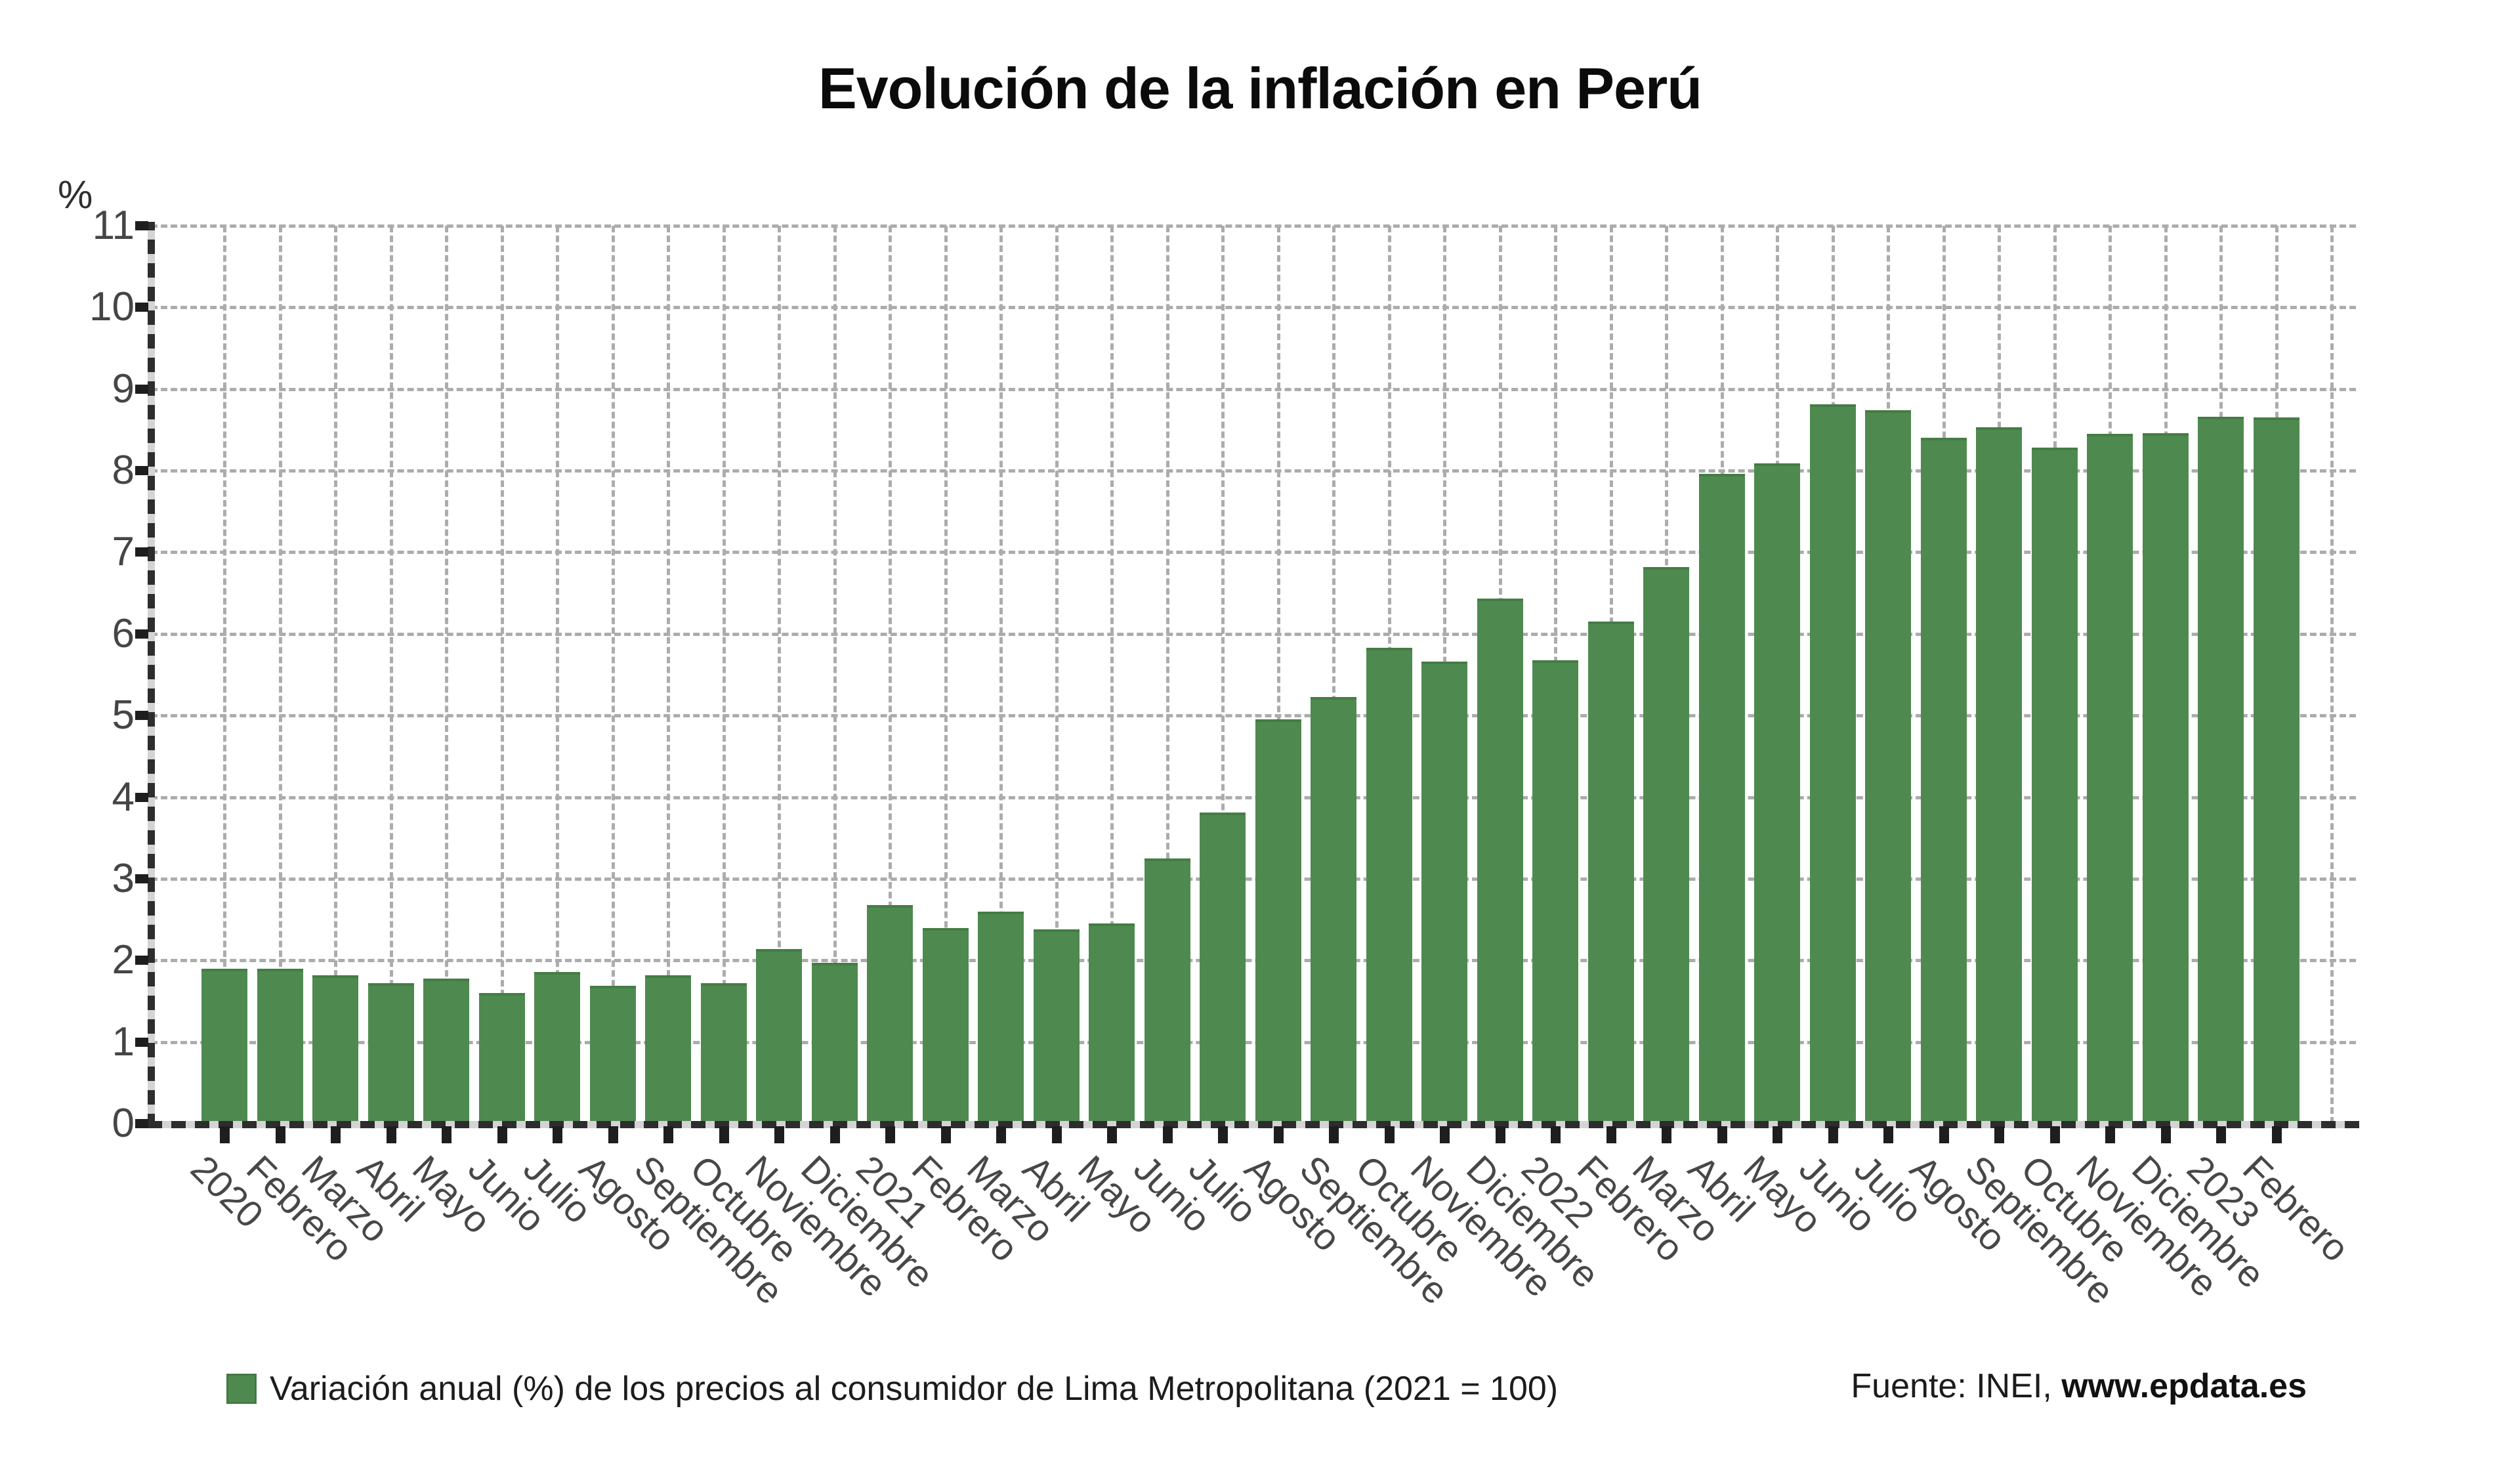  What do you see at coordinates (123, 797) in the screenshot?
I see `y-tick-label: 4` at bounding box center [123, 797].